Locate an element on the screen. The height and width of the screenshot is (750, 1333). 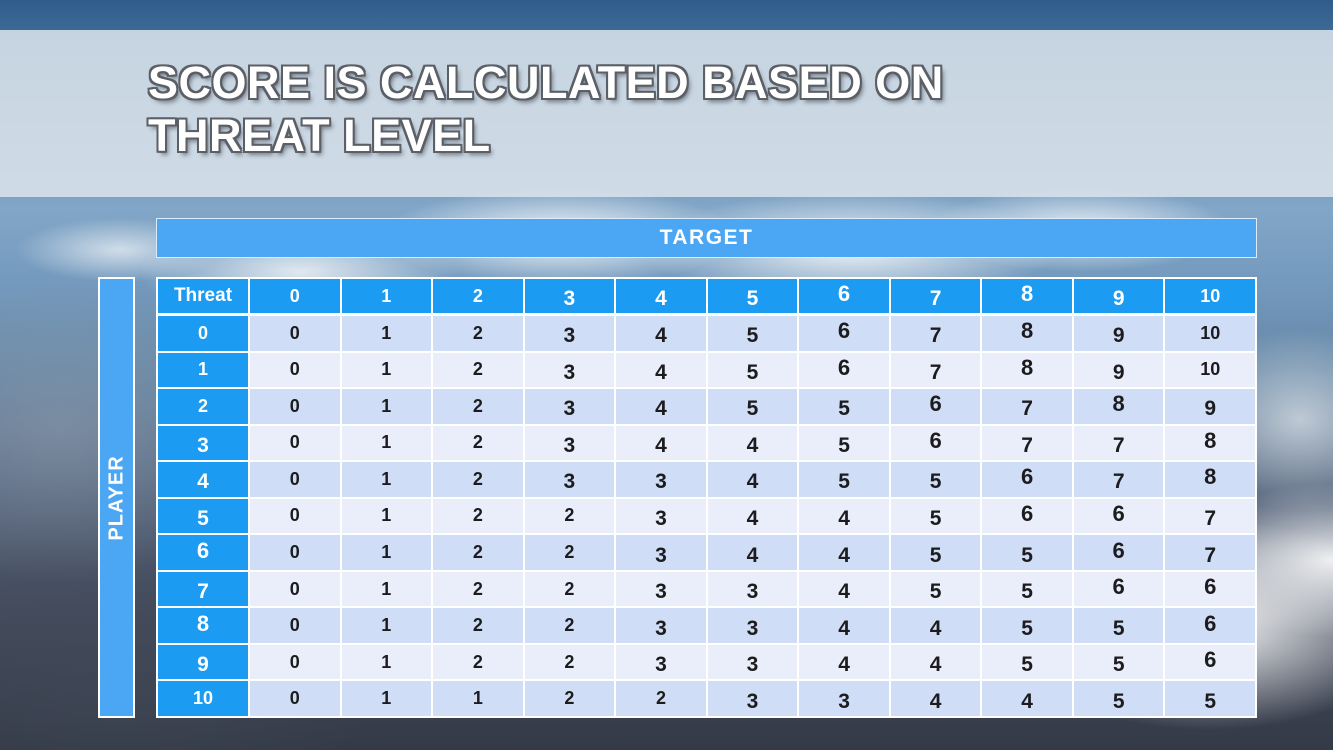
score-cell-8-1: 1 is located at coordinates (386, 625).